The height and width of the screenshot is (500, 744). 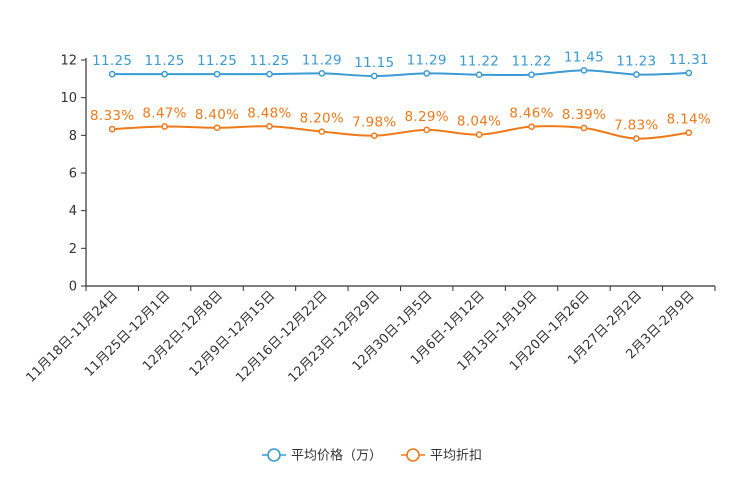 What do you see at coordinates (689, 120) in the screenshot?
I see `data-label: 8.14%` at bounding box center [689, 120].